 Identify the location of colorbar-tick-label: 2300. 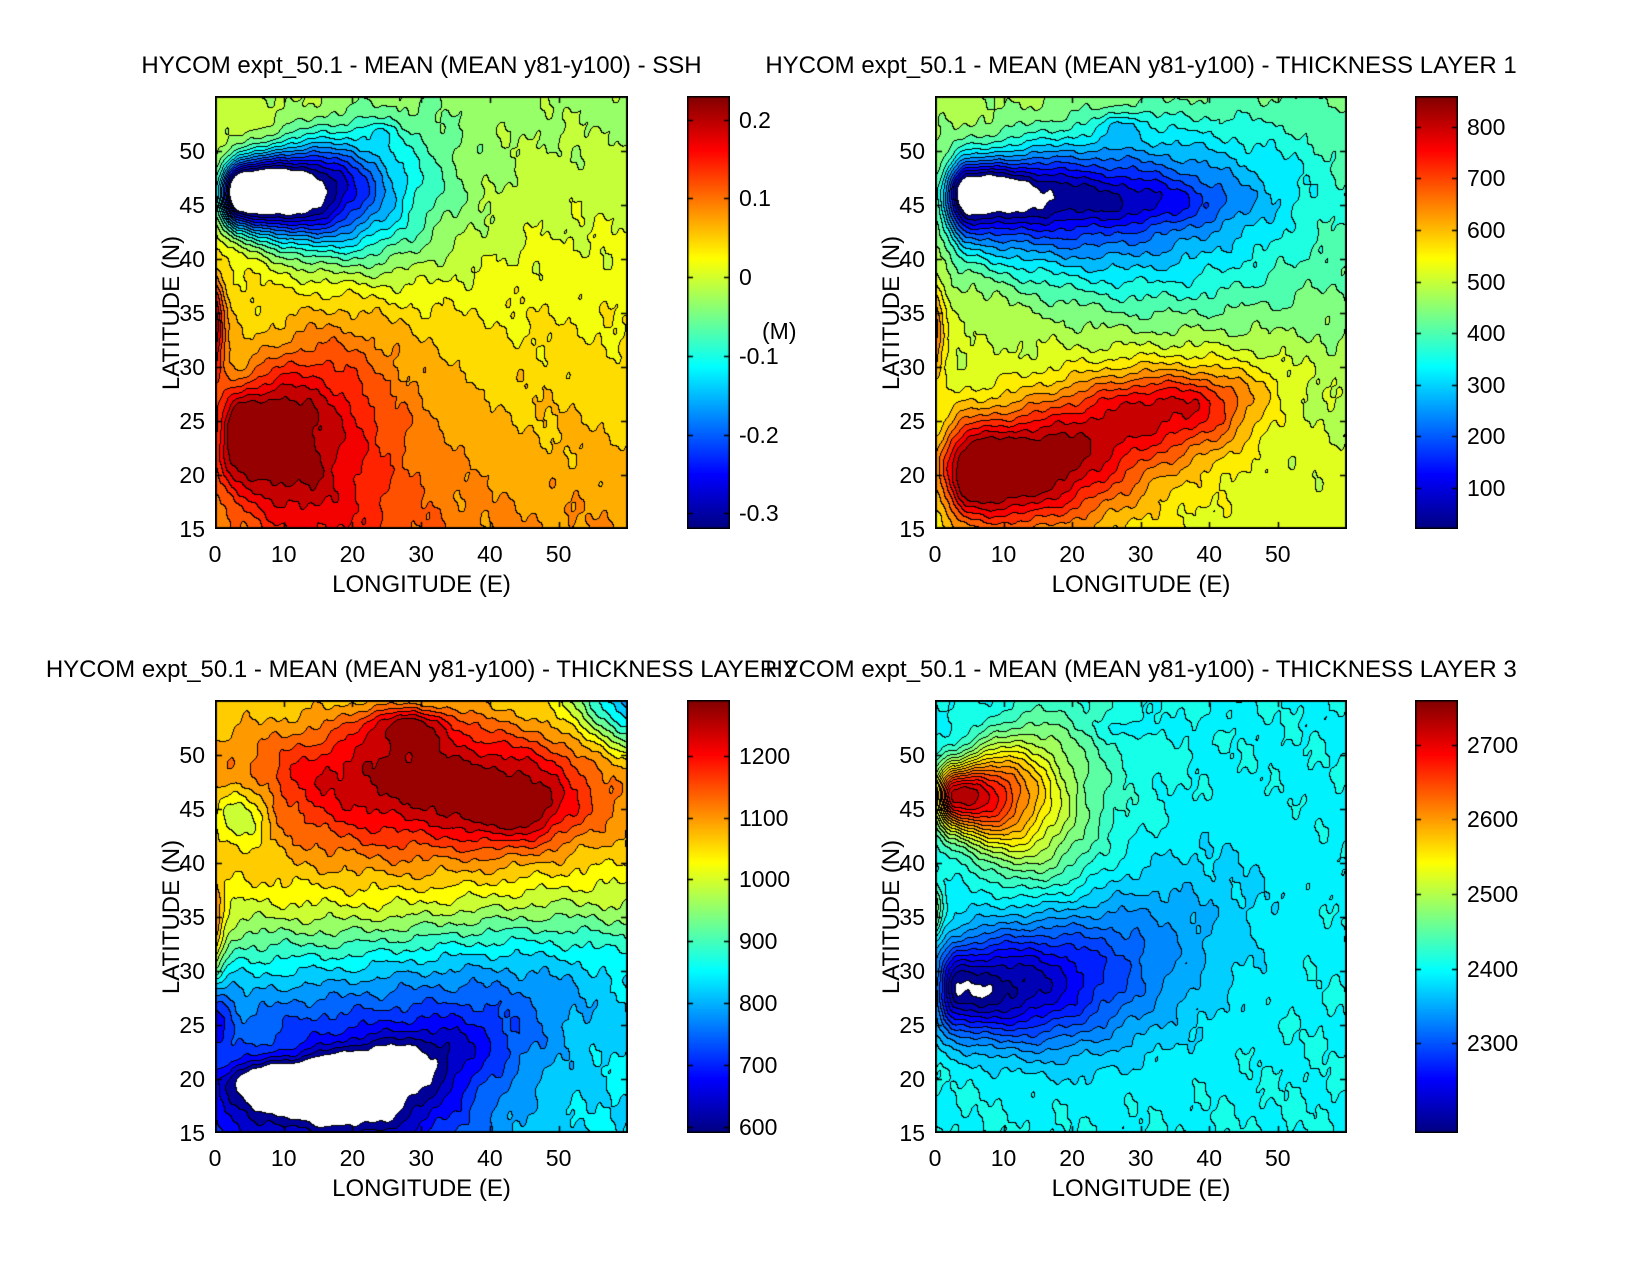
(1493, 1043).